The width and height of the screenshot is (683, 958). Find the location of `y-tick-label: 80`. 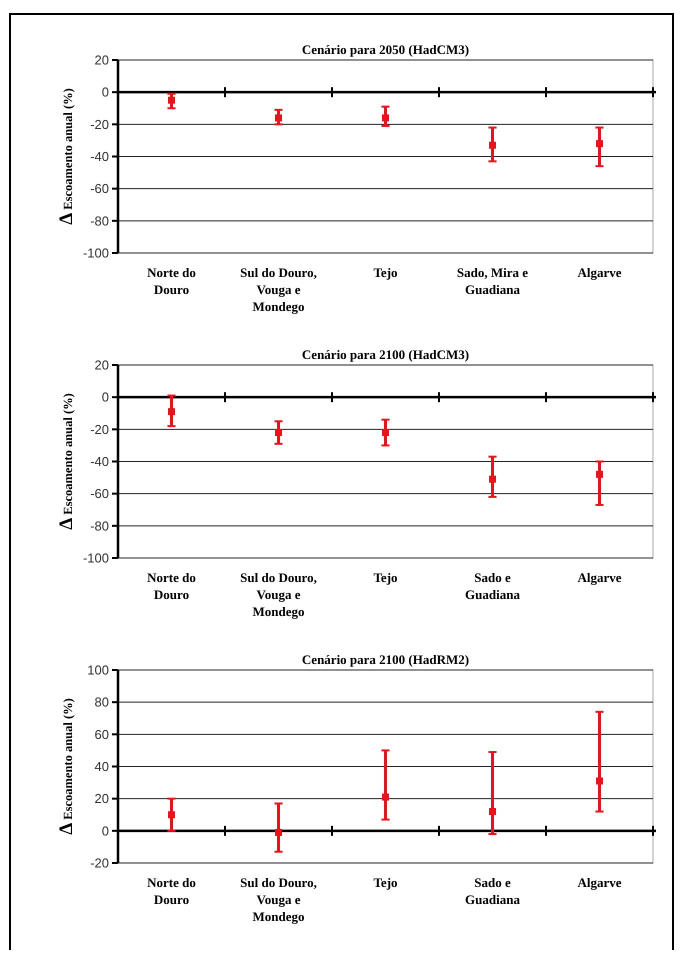

y-tick-label: 80 is located at coordinates (101, 702).